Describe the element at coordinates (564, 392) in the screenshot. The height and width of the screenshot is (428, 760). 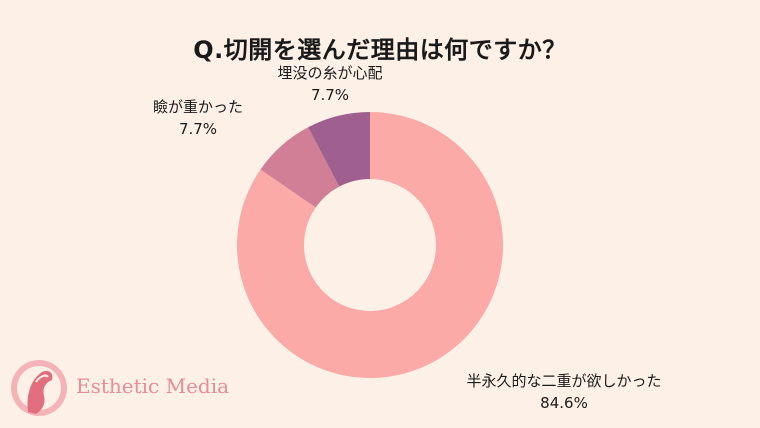
I see `slice-label-large: 半永久的な二重が欲しかった 84.6%` at that location.